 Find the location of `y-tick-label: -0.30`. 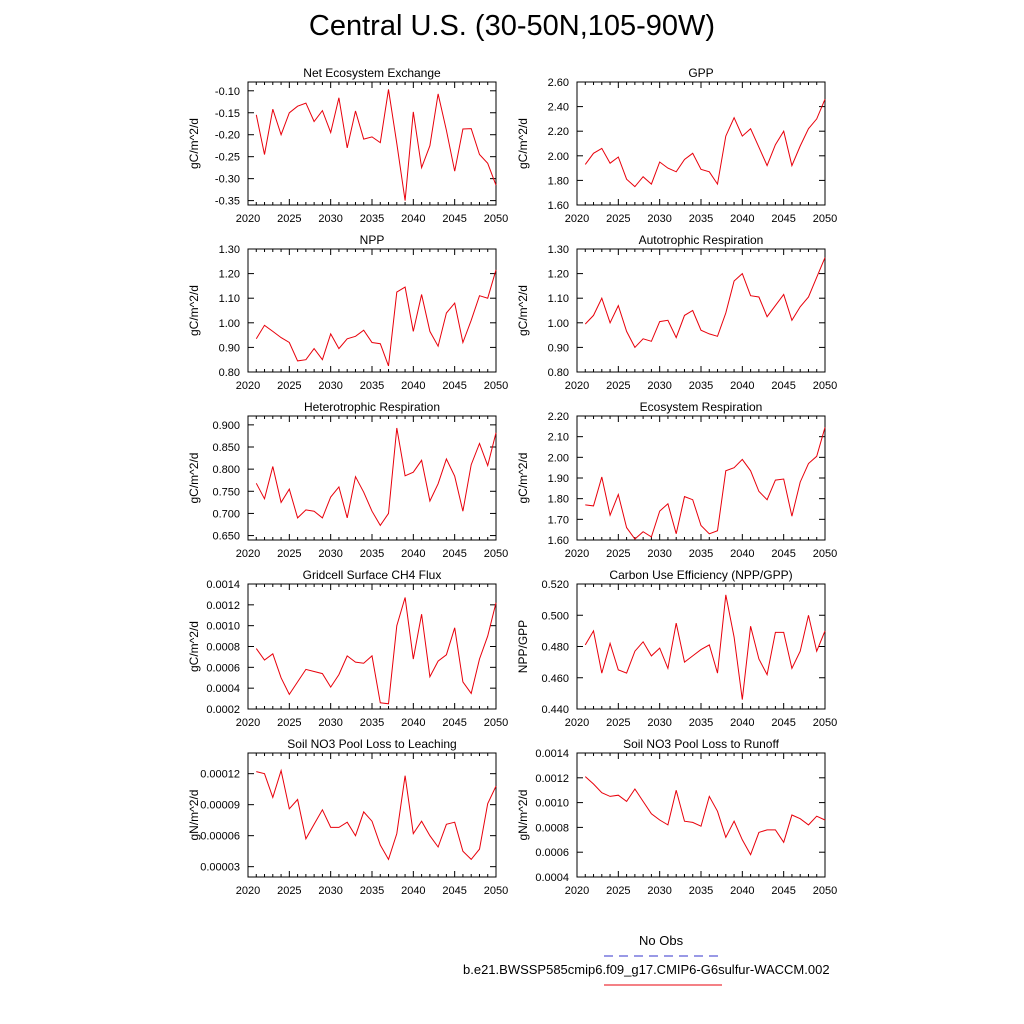

y-tick-label: -0.30 is located at coordinates (227, 180).